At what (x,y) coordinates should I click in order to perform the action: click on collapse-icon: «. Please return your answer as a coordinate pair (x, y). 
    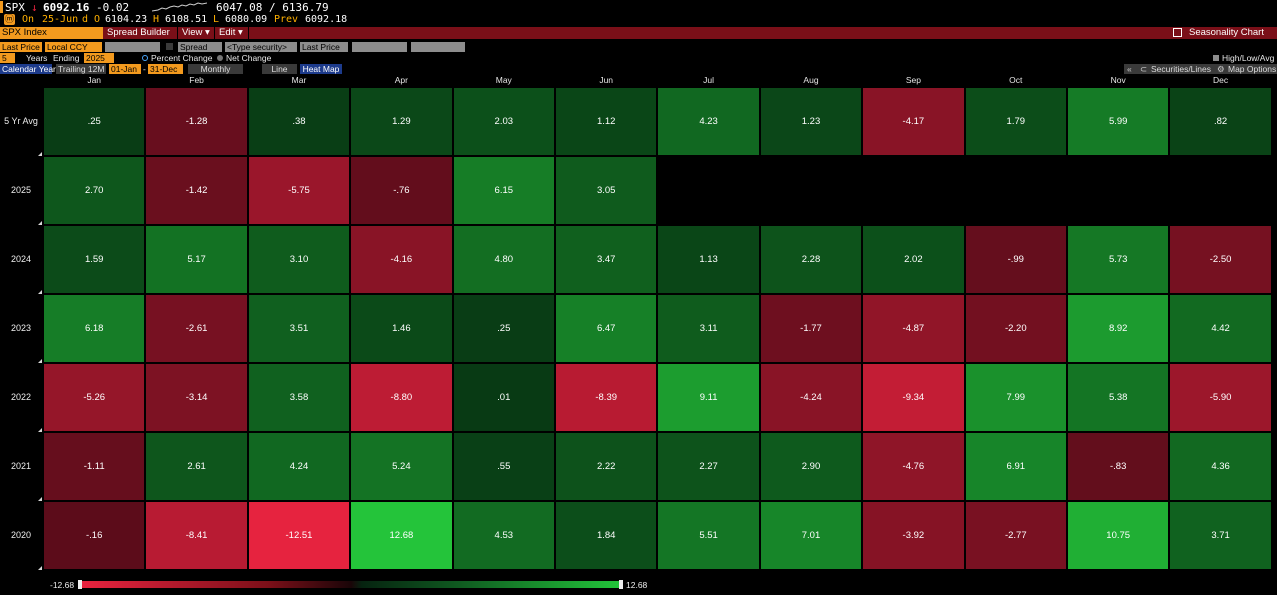
    Looking at the image, I should click on (1129, 69).